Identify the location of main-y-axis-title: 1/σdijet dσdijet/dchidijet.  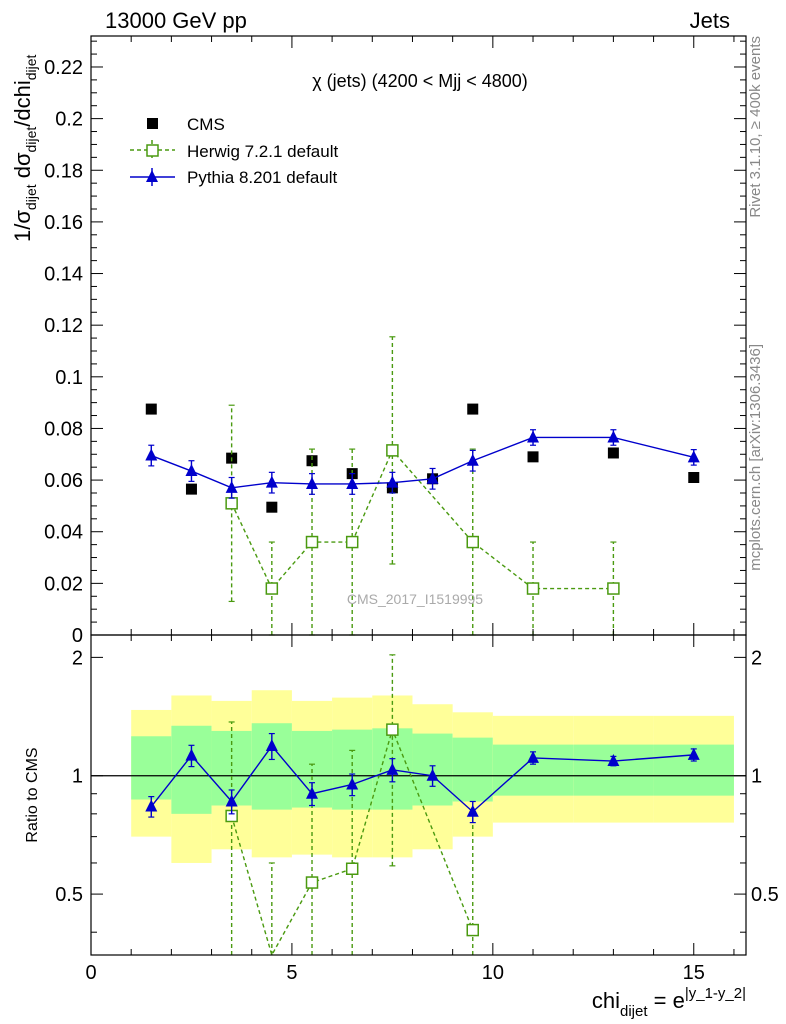
(24, 148).